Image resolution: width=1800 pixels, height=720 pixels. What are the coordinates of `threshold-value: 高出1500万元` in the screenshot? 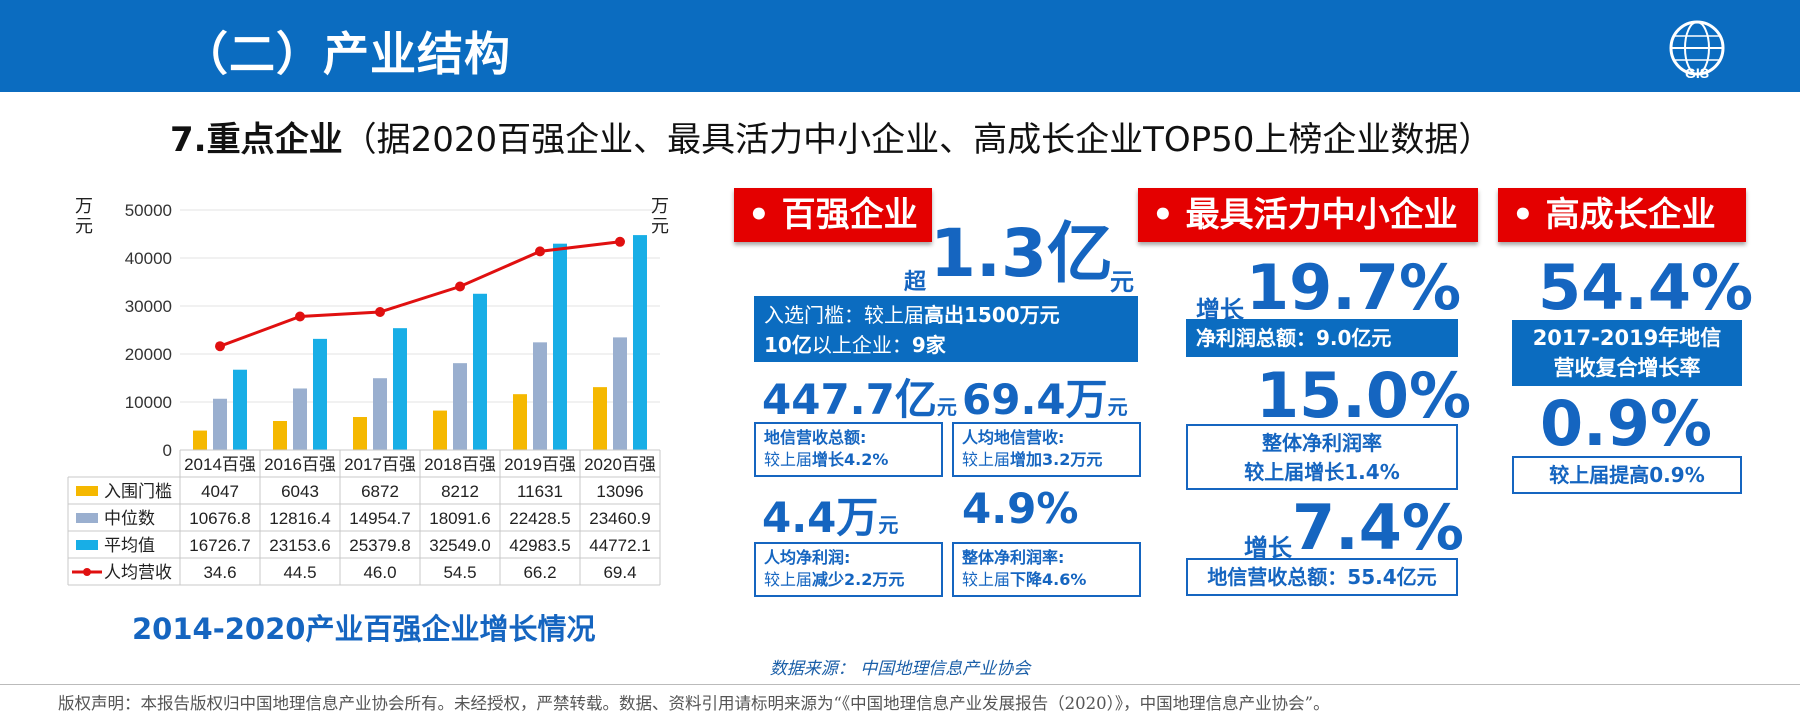 It's located at (992, 315).